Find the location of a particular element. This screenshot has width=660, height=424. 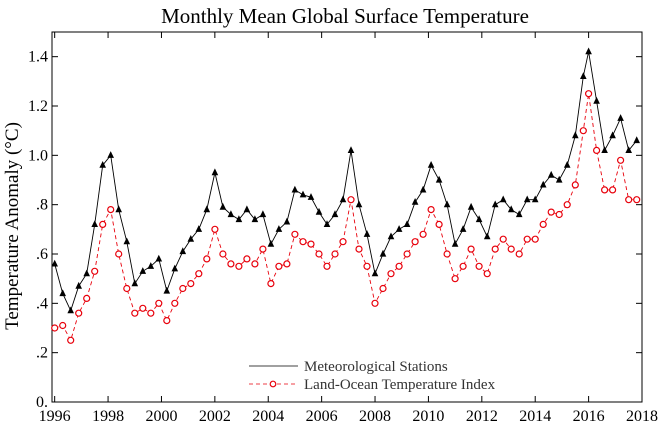

x-tick-label: 2002 is located at coordinates (215, 416).